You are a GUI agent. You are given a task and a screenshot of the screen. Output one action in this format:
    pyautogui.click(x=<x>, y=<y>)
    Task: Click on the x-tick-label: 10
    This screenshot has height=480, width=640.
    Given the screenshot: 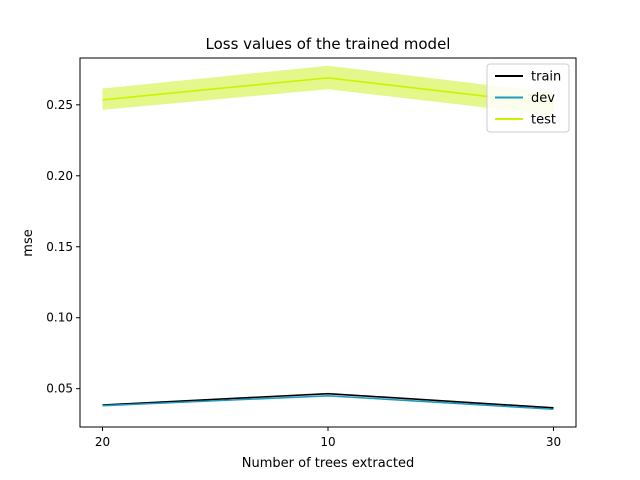 What is the action you would take?
    pyautogui.click(x=327, y=442)
    